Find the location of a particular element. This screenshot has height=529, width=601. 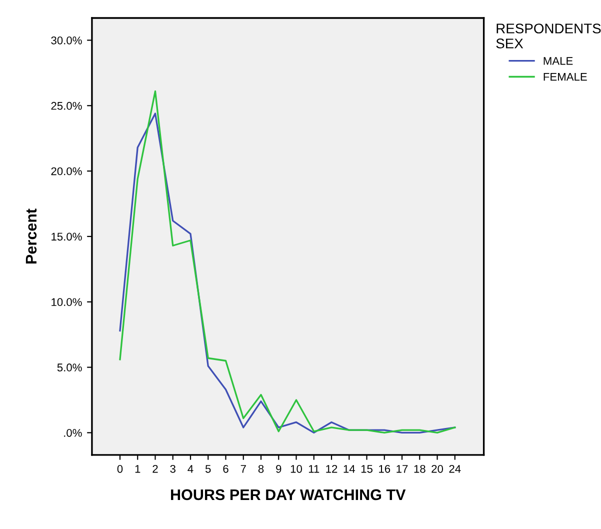

x-tick-label: 1 is located at coordinates (137, 469).